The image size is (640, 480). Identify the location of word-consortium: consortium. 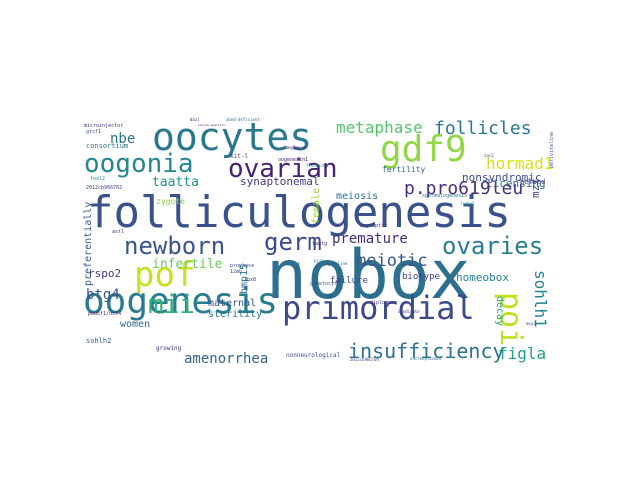
(107, 146).